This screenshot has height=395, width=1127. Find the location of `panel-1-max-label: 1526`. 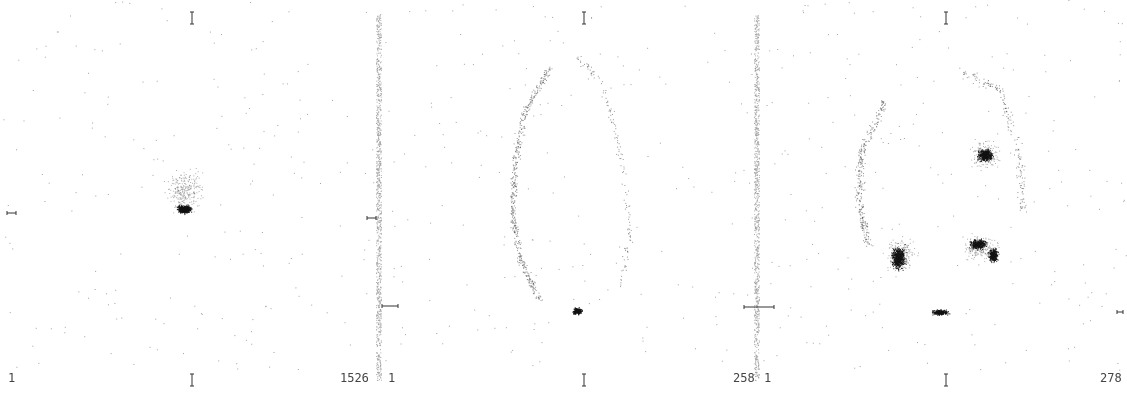

panel-1-max-label: 1526 is located at coordinates (354, 378).